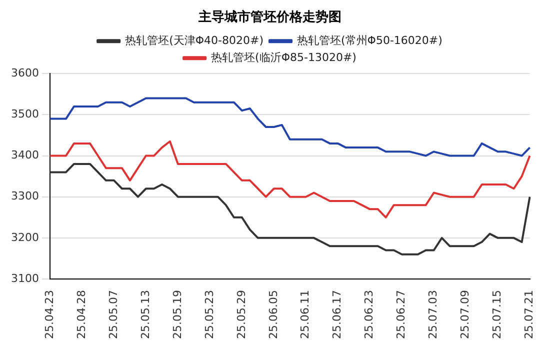  Describe the element at coordinates (369, 314) in the screenshot. I see `x-tick-label: 25.06.23` at that location.